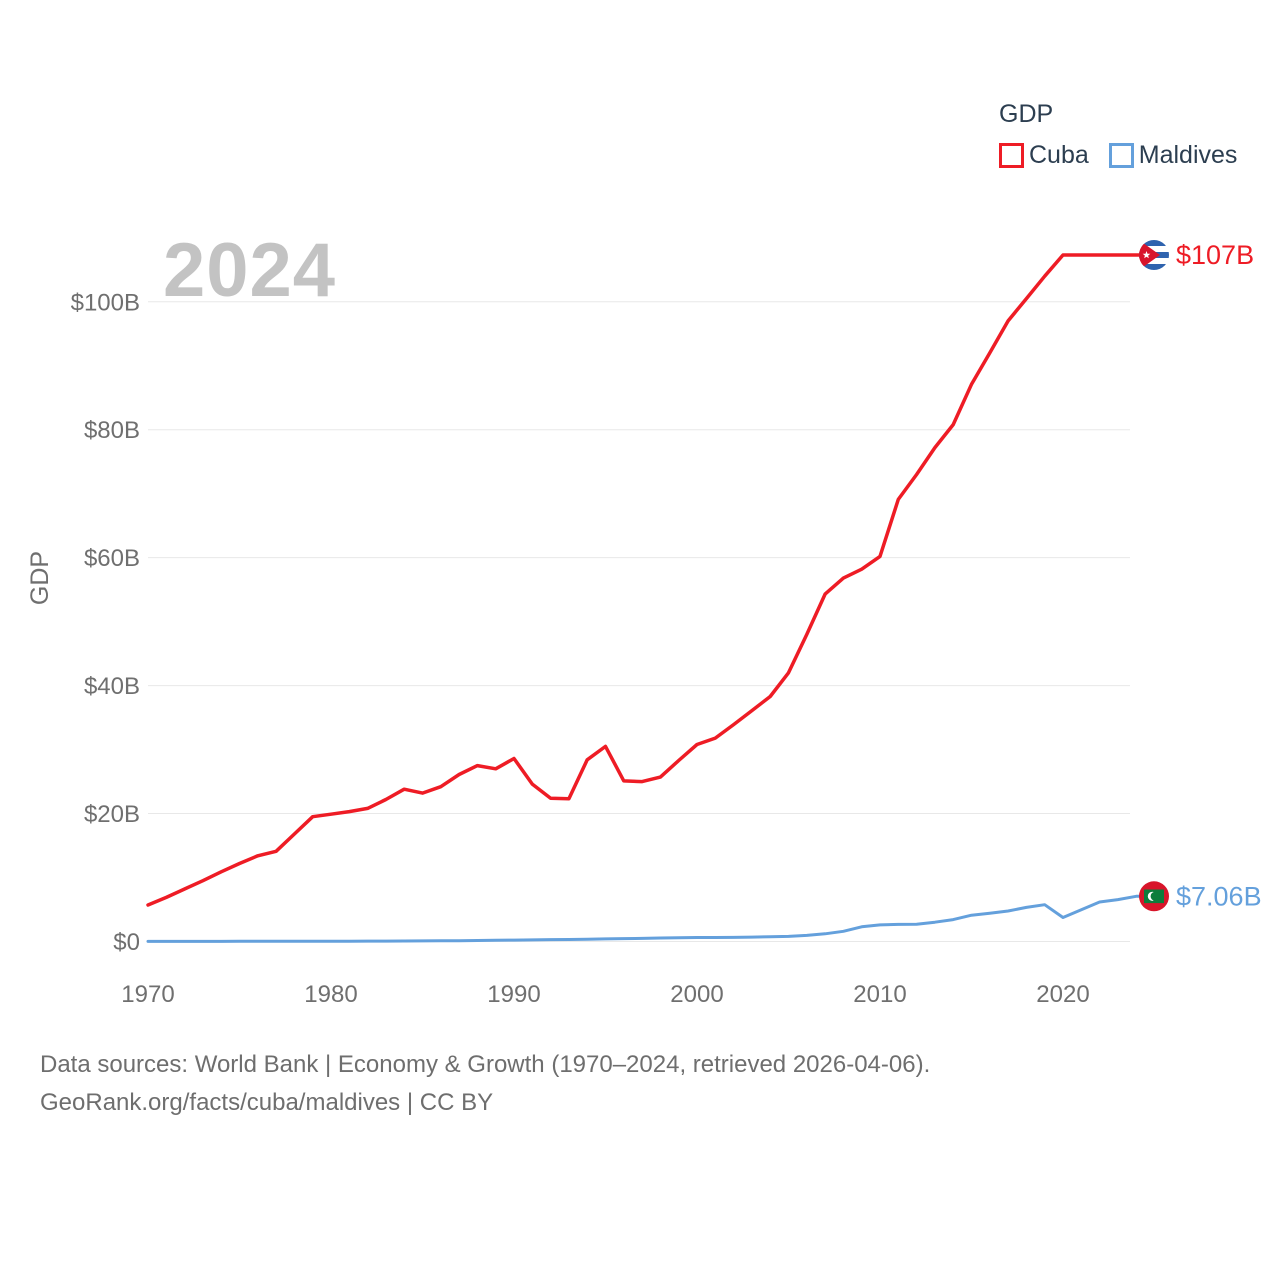 This screenshot has height=1280, width=1280. I want to click on x-axis-tick-label: 2000, so click(696, 994).